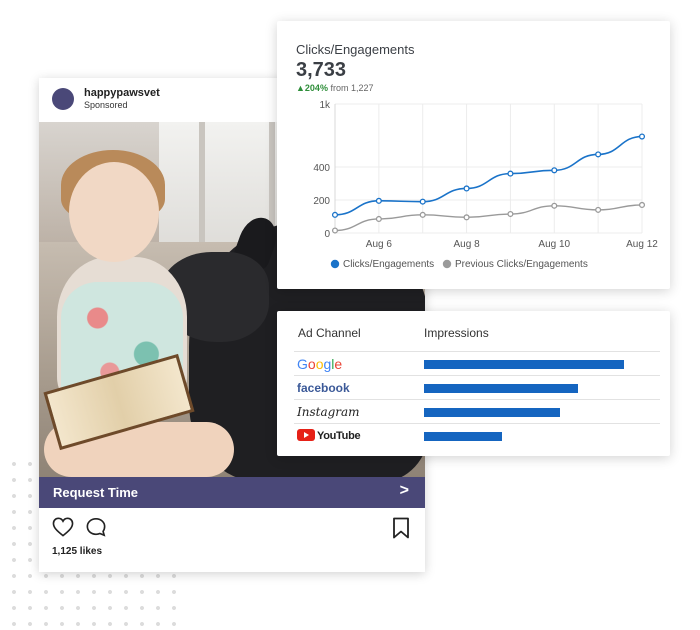 Image resolution: width=700 pixels, height=630 pixels. What do you see at coordinates (388, 264) in the screenshot?
I see `legend-label: Clicks/Engagements` at bounding box center [388, 264].